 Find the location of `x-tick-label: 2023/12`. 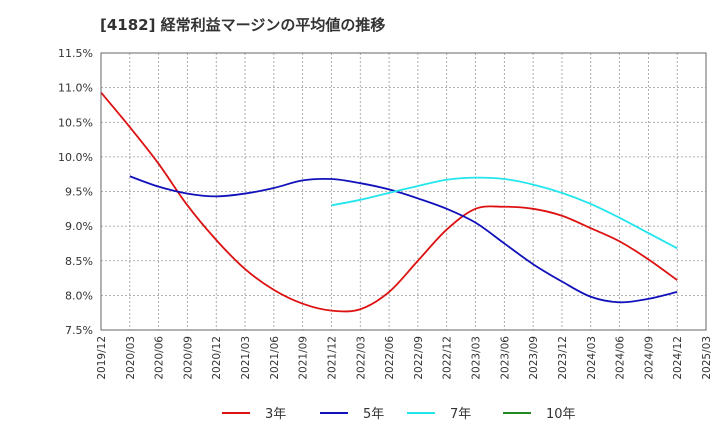

x-tick-label: 2023/12 is located at coordinates (563, 358).